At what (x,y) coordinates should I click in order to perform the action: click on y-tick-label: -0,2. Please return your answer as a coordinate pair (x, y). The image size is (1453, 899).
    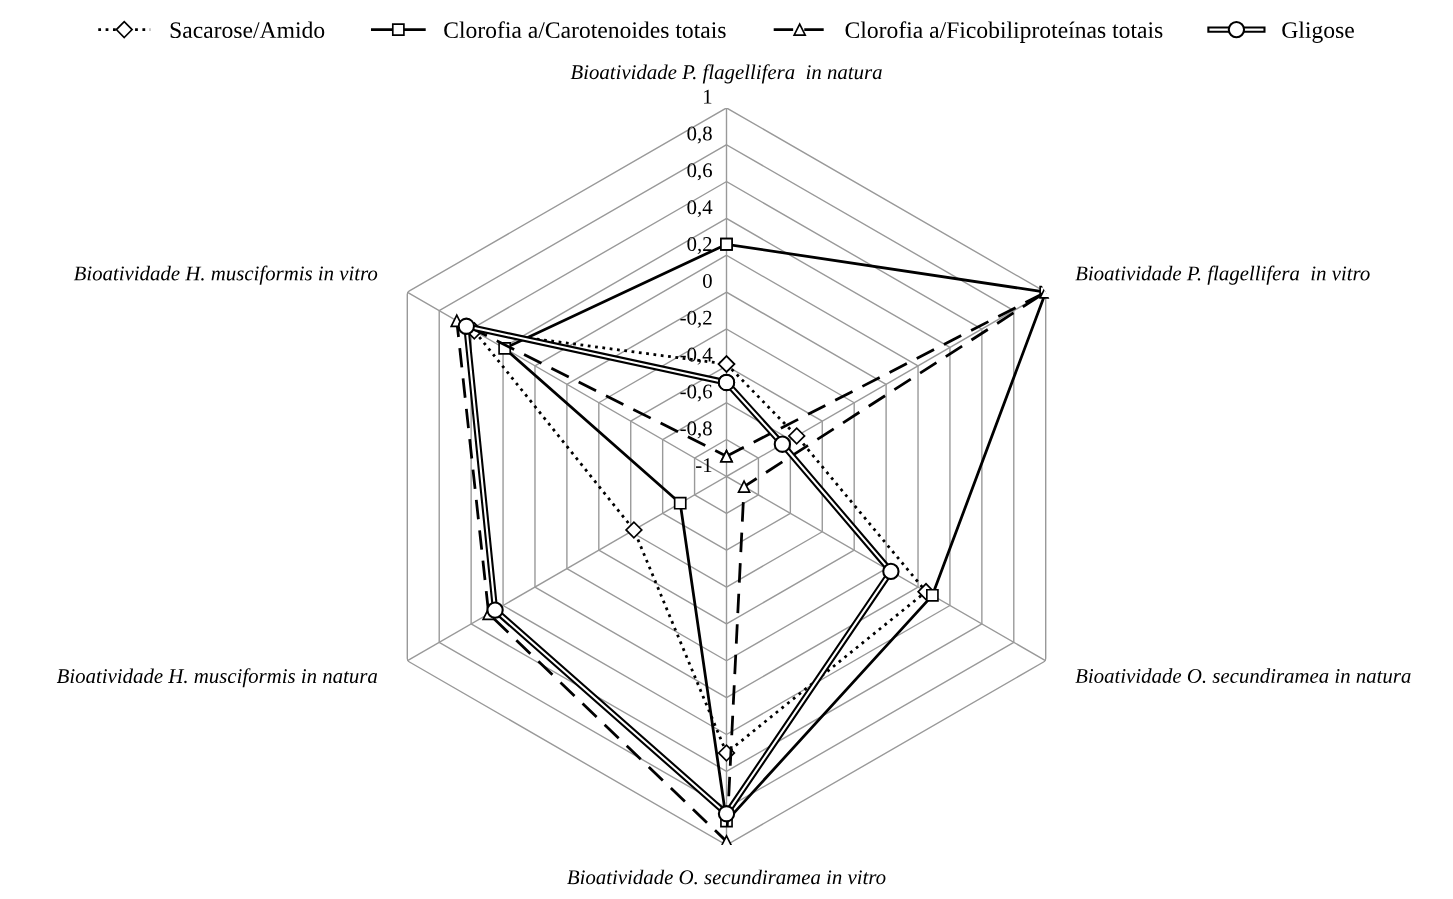
    Looking at the image, I should click on (696, 319).